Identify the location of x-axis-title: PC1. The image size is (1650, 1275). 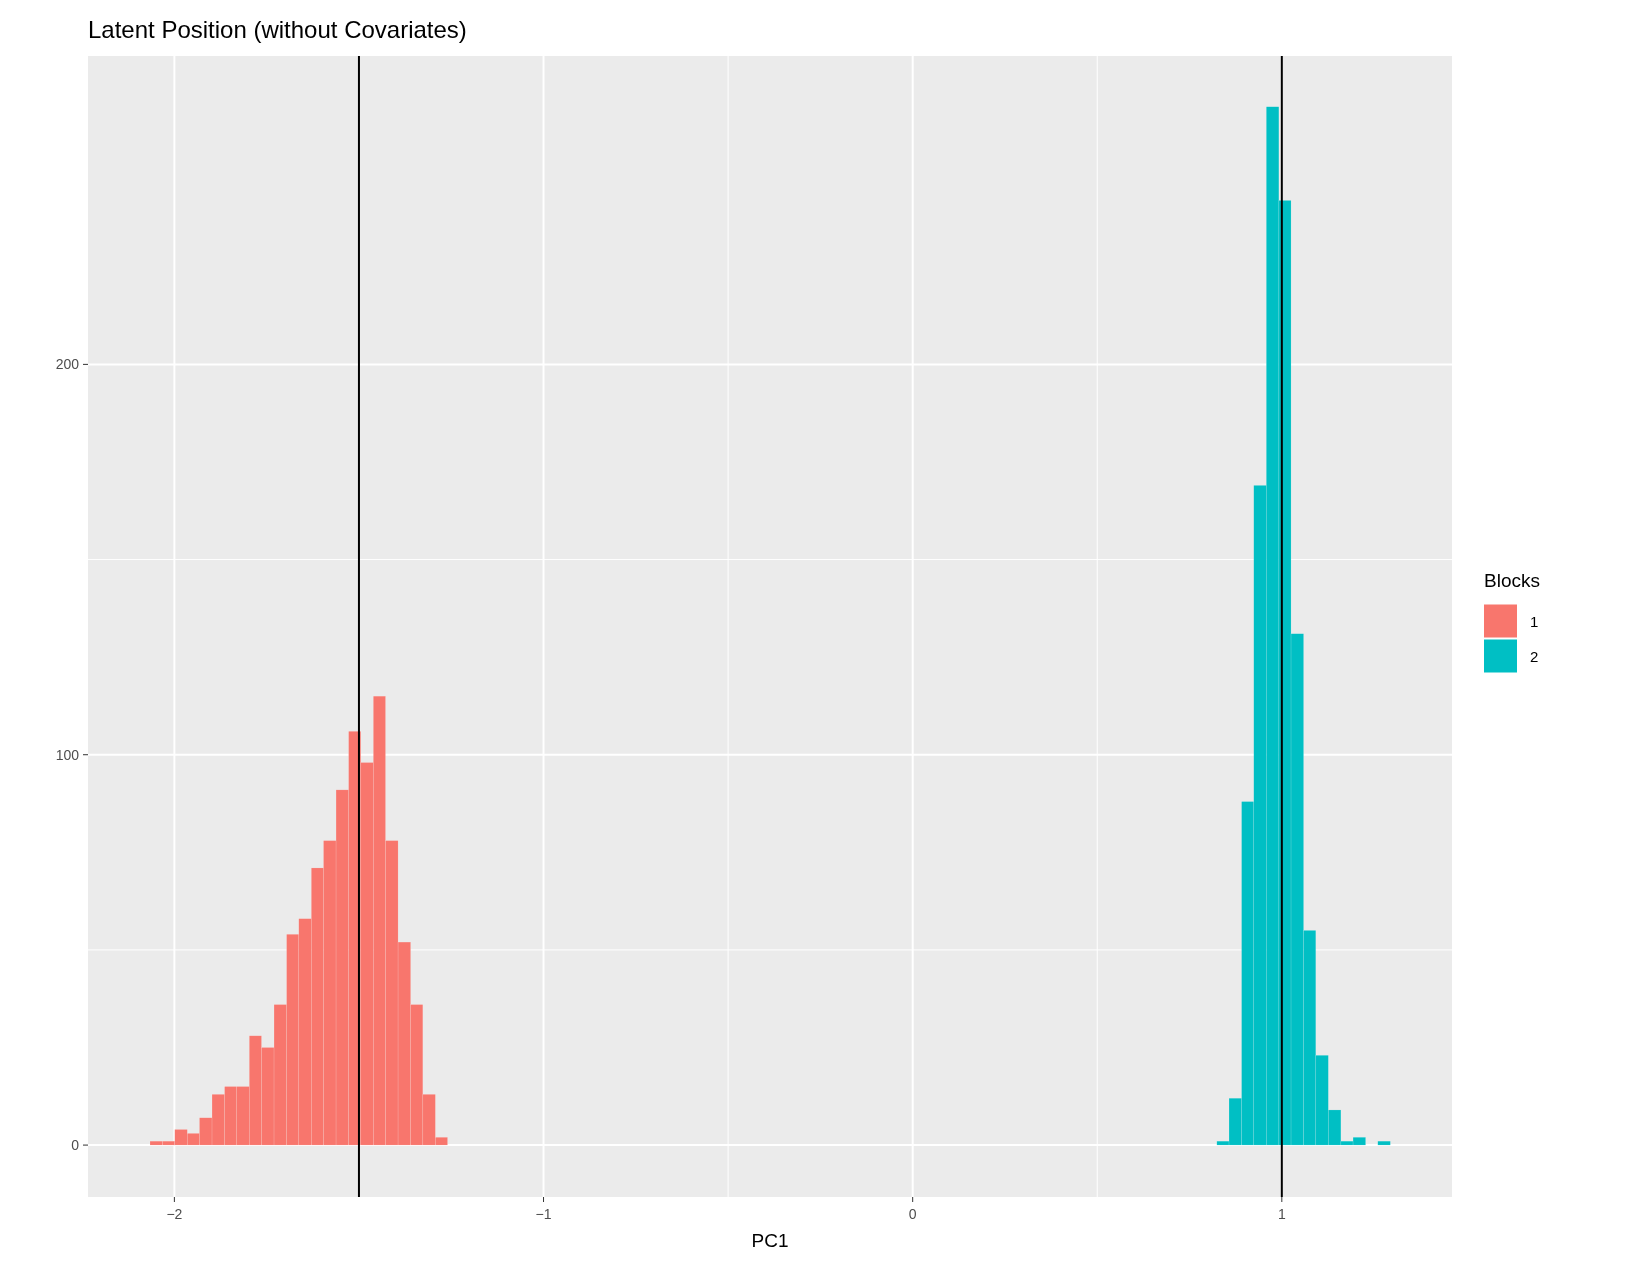
(770, 1240).